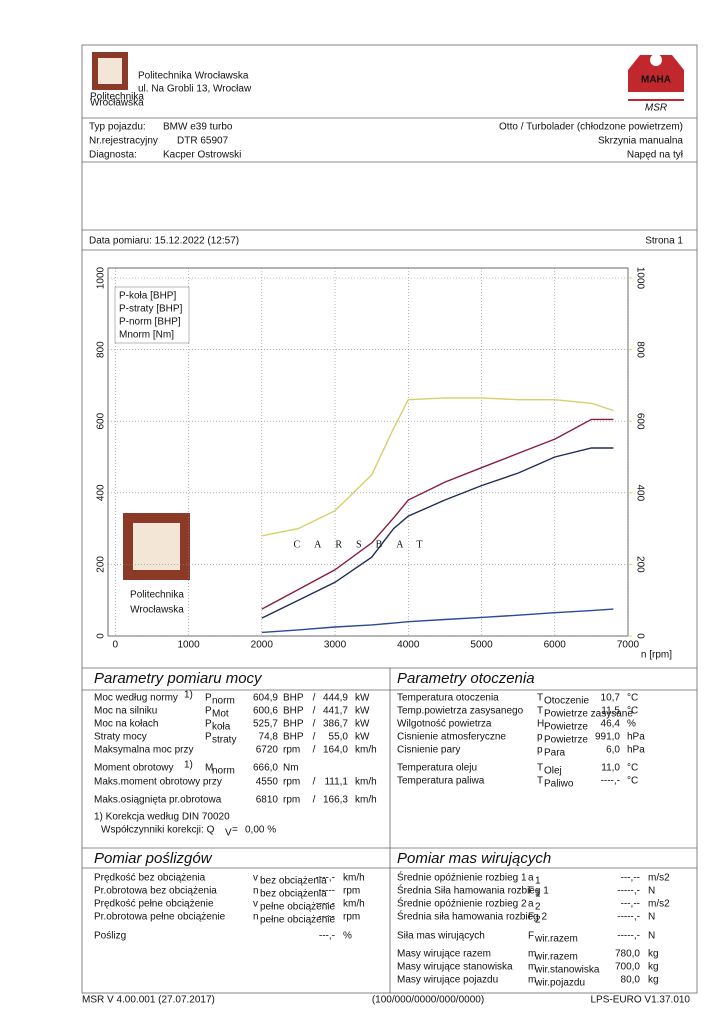 The width and height of the screenshot is (724, 1024). What do you see at coordinates (255, 878) in the screenshot?
I see `cell-sym: v` at bounding box center [255, 878].